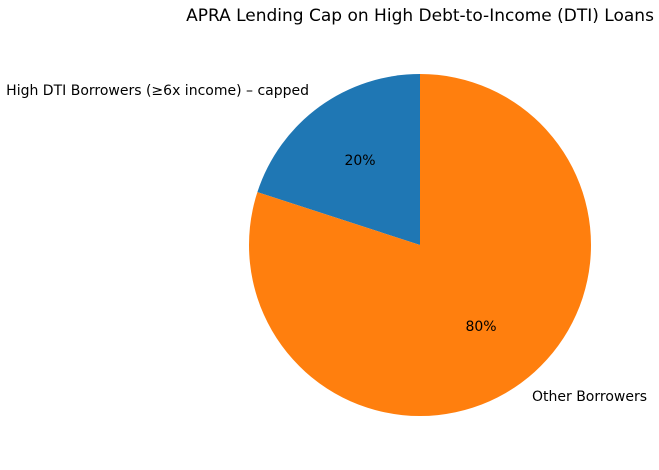 The height and width of the screenshot is (470, 659). What do you see at coordinates (590, 397) in the screenshot?
I see `pie-slice-label-other: Other Borrowers` at bounding box center [590, 397].